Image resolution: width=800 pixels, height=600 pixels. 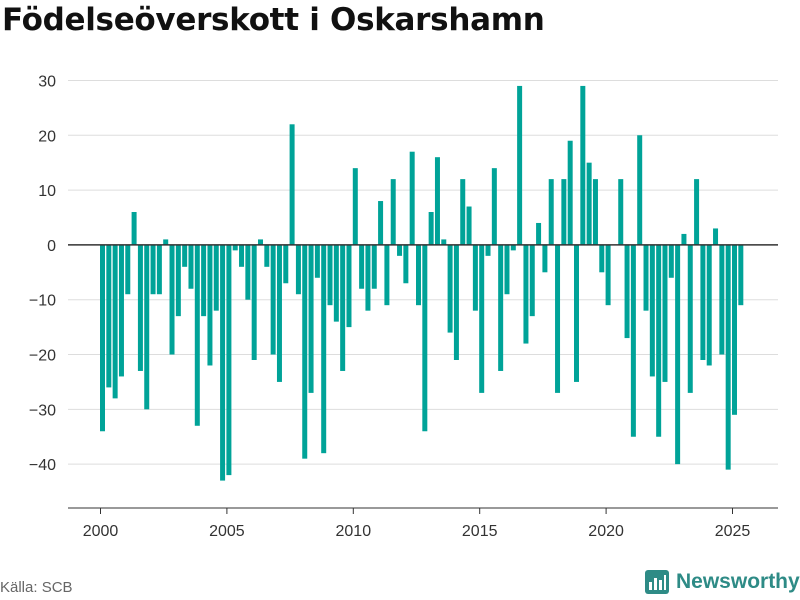 I want to click on y-tick-label: 10, so click(x=47, y=191).